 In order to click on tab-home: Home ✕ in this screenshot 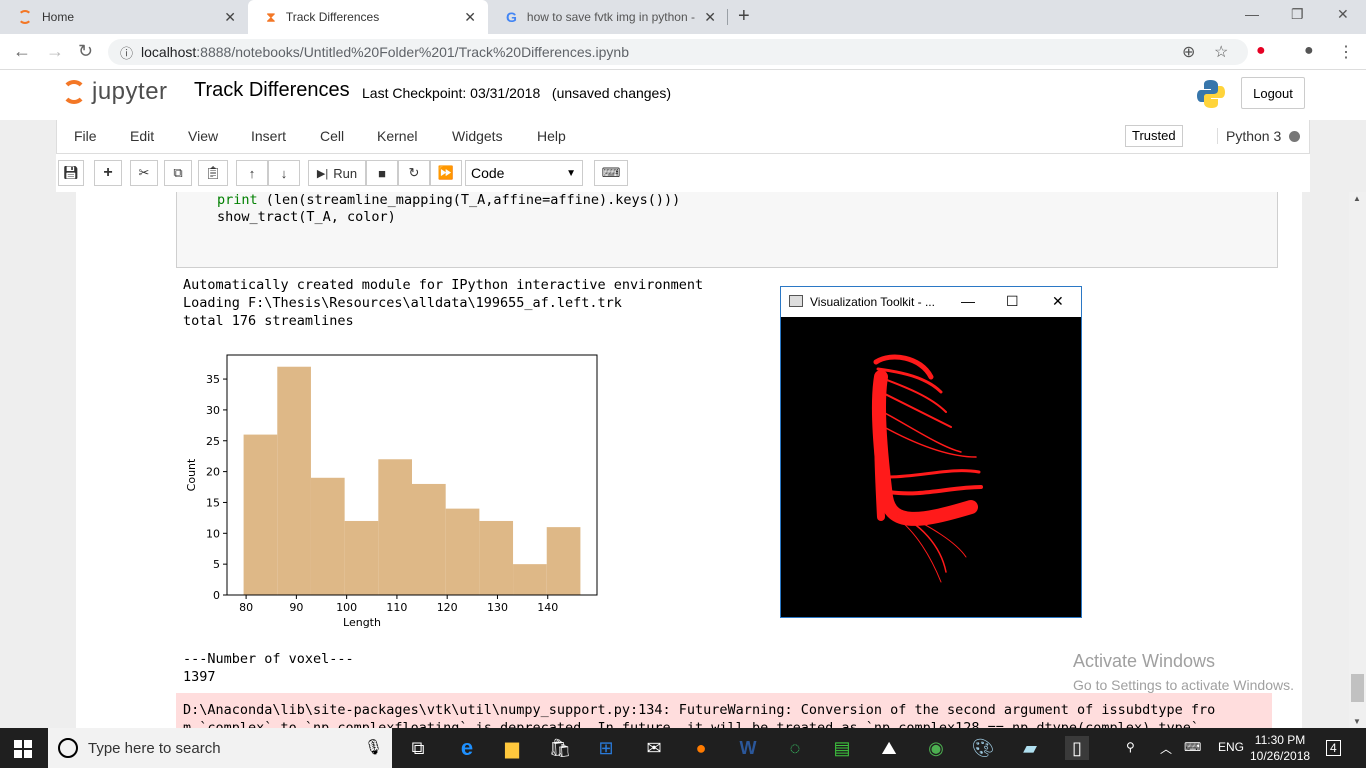, I will do `click(124, 17)`.